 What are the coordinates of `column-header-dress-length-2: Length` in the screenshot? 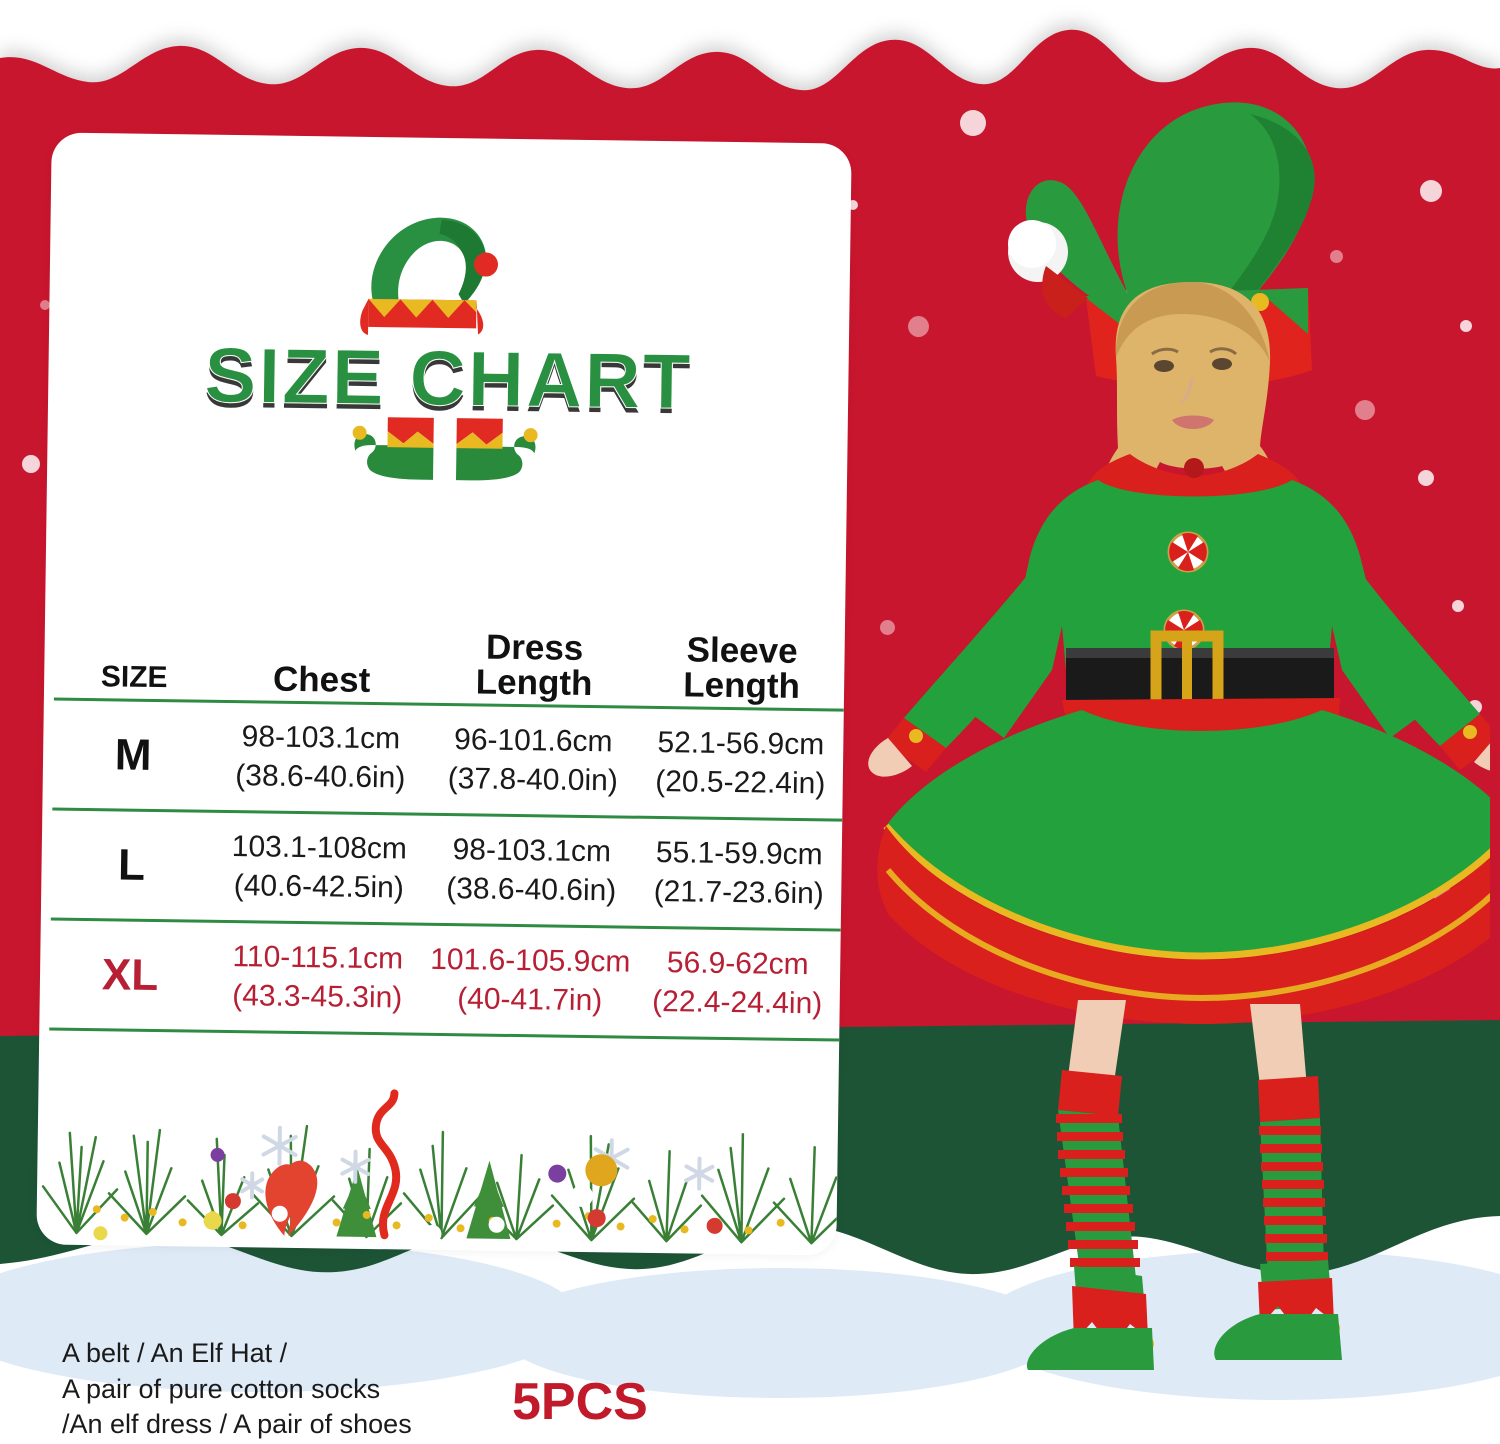 It's located at (534, 683).